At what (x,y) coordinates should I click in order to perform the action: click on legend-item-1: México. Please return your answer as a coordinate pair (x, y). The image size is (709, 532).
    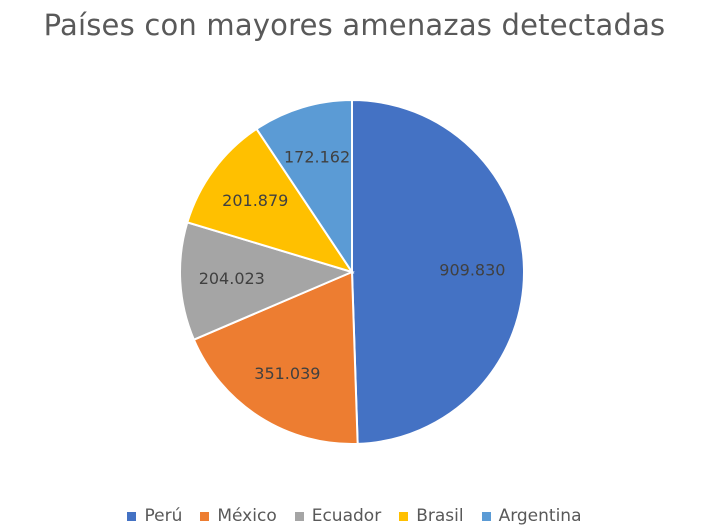
    Looking at the image, I should click on (238, 516).